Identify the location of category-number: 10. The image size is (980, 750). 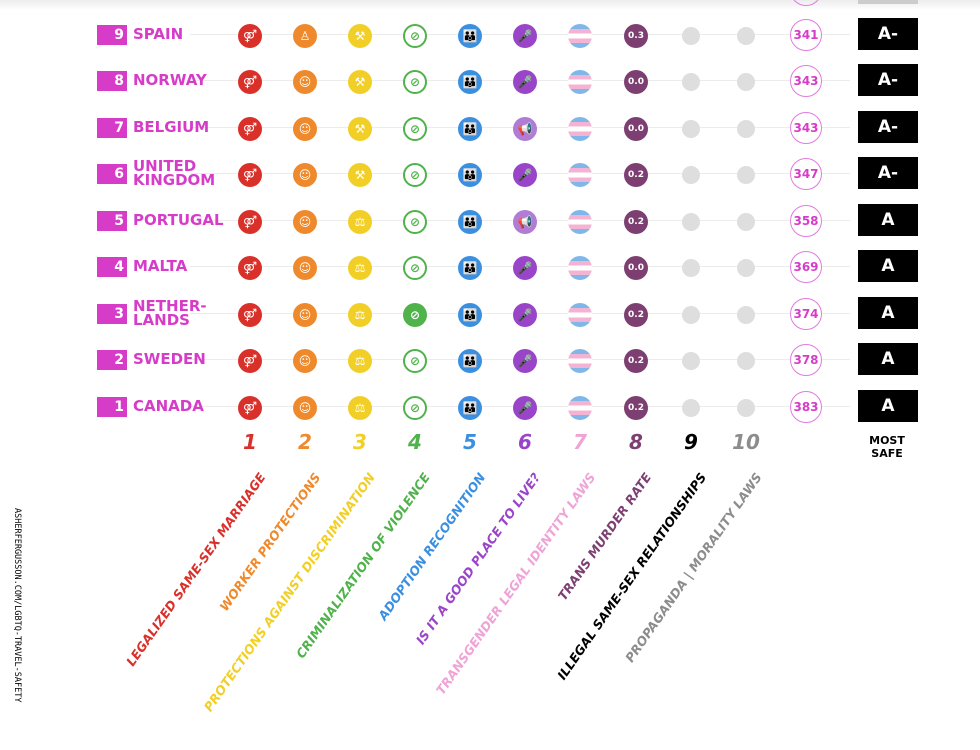
(746, 442).